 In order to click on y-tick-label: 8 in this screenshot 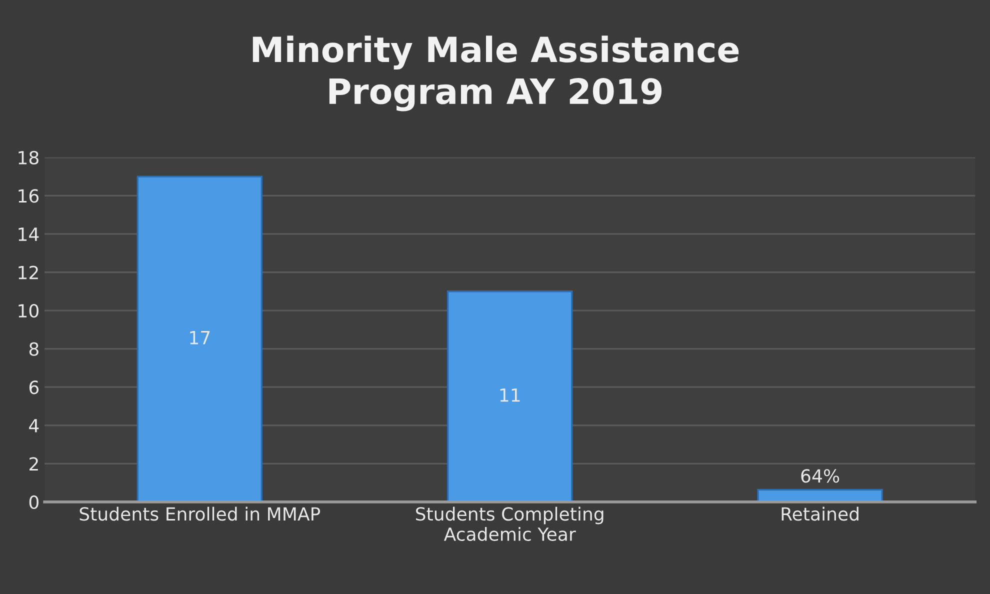, I will do `click(33, 349)`.